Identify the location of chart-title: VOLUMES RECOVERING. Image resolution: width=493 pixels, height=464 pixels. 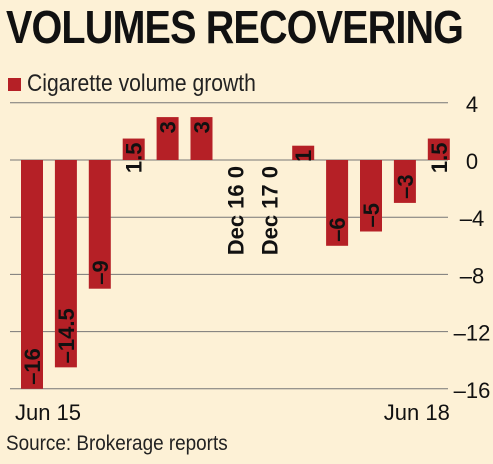
(235, 27).